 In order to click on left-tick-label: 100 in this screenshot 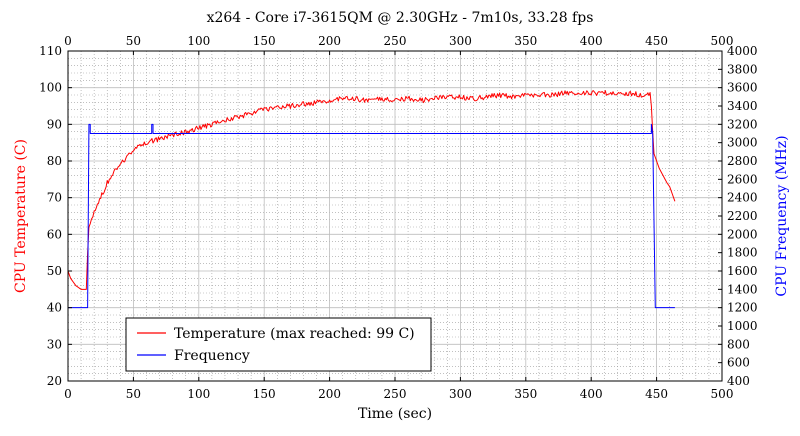, I will do `click(50, 88)`.